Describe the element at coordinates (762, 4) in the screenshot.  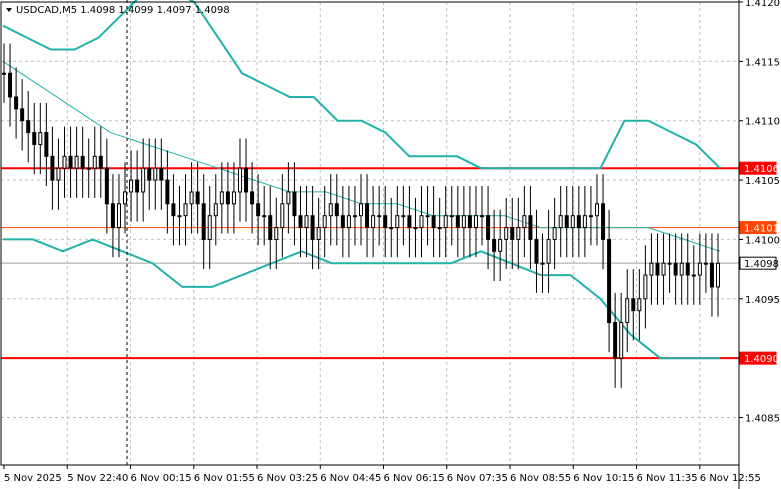
I see `y-tick-label: 1.4120` at that location.